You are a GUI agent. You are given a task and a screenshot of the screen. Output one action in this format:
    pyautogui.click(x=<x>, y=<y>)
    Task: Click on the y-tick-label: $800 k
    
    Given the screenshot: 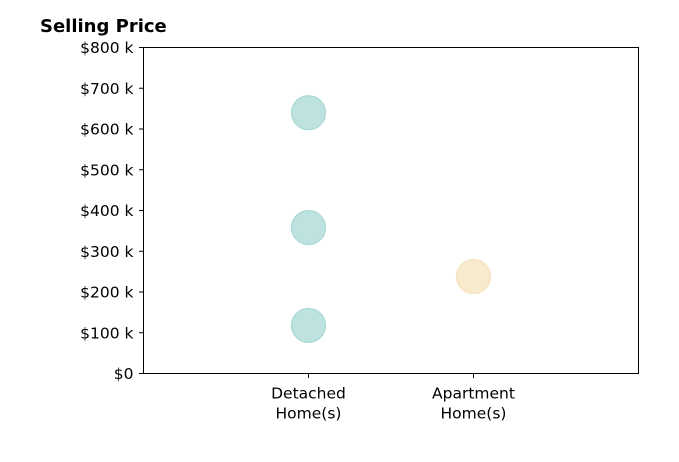 What is the action you would take?
    pyautogui.click(x=106, y=48)
    